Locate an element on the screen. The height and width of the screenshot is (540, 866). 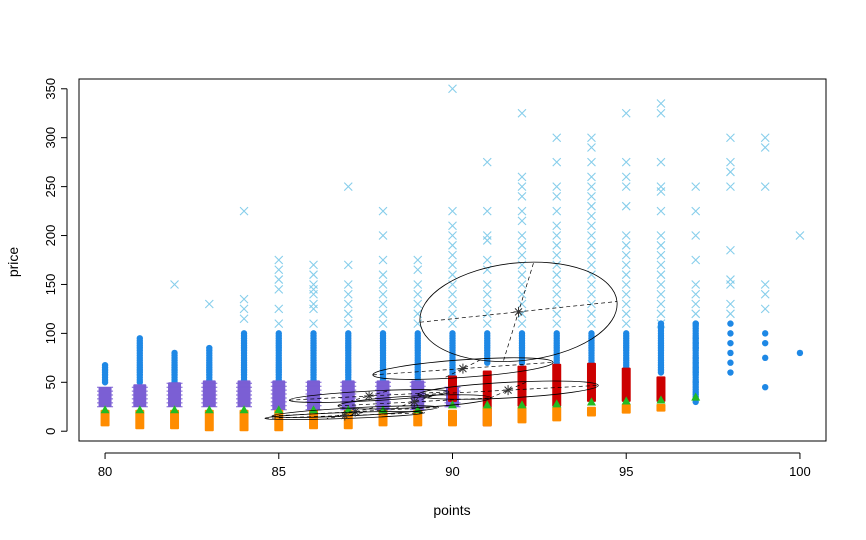
confidence-ellipse is located at coordinates (414, 402).